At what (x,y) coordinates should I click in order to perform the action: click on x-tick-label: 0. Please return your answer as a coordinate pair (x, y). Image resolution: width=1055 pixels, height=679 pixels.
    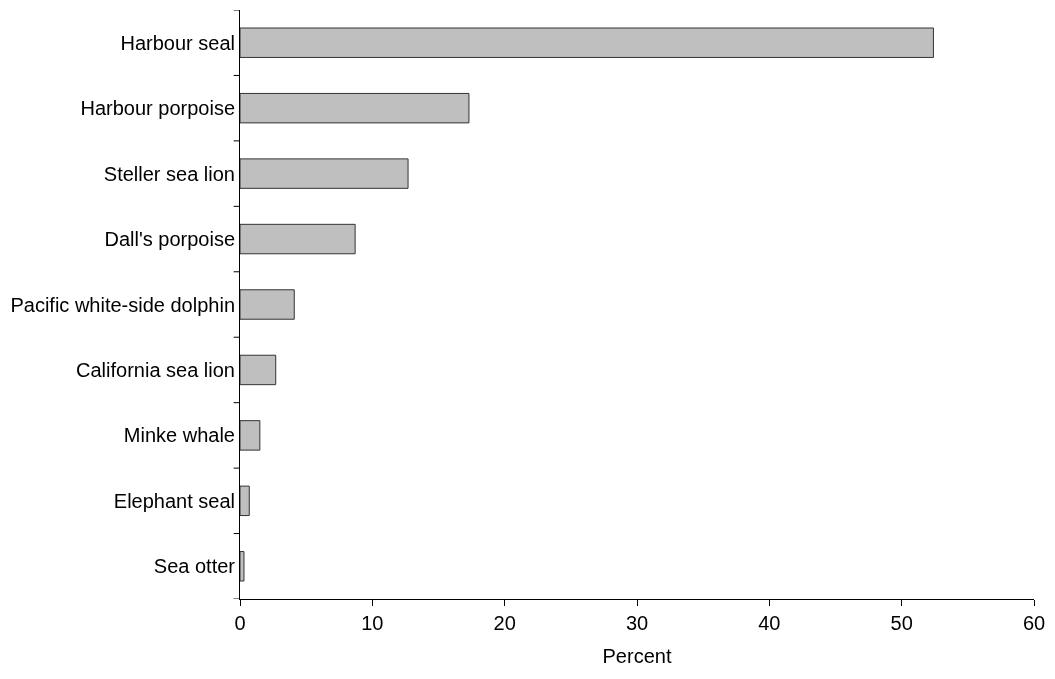
    Looking at the image, I should click on (240, 623).